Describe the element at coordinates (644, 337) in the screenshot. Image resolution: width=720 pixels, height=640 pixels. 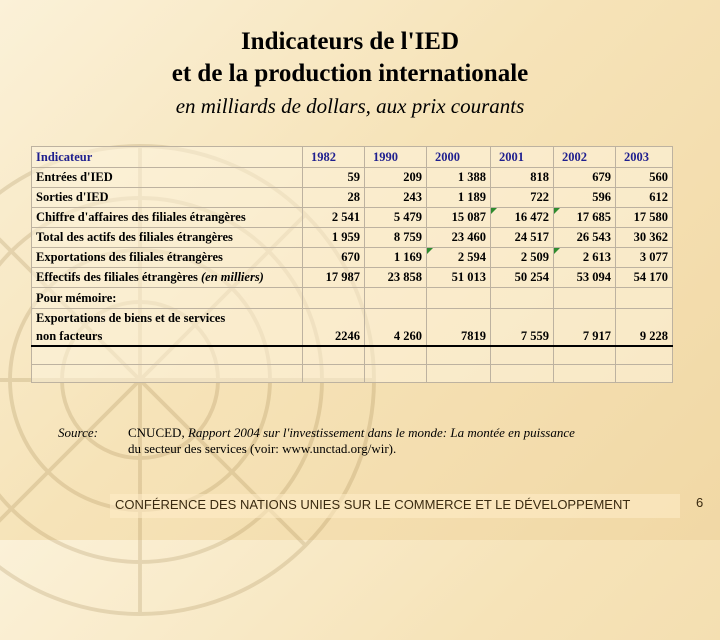
I see `table-cell: 9 228` at that location.